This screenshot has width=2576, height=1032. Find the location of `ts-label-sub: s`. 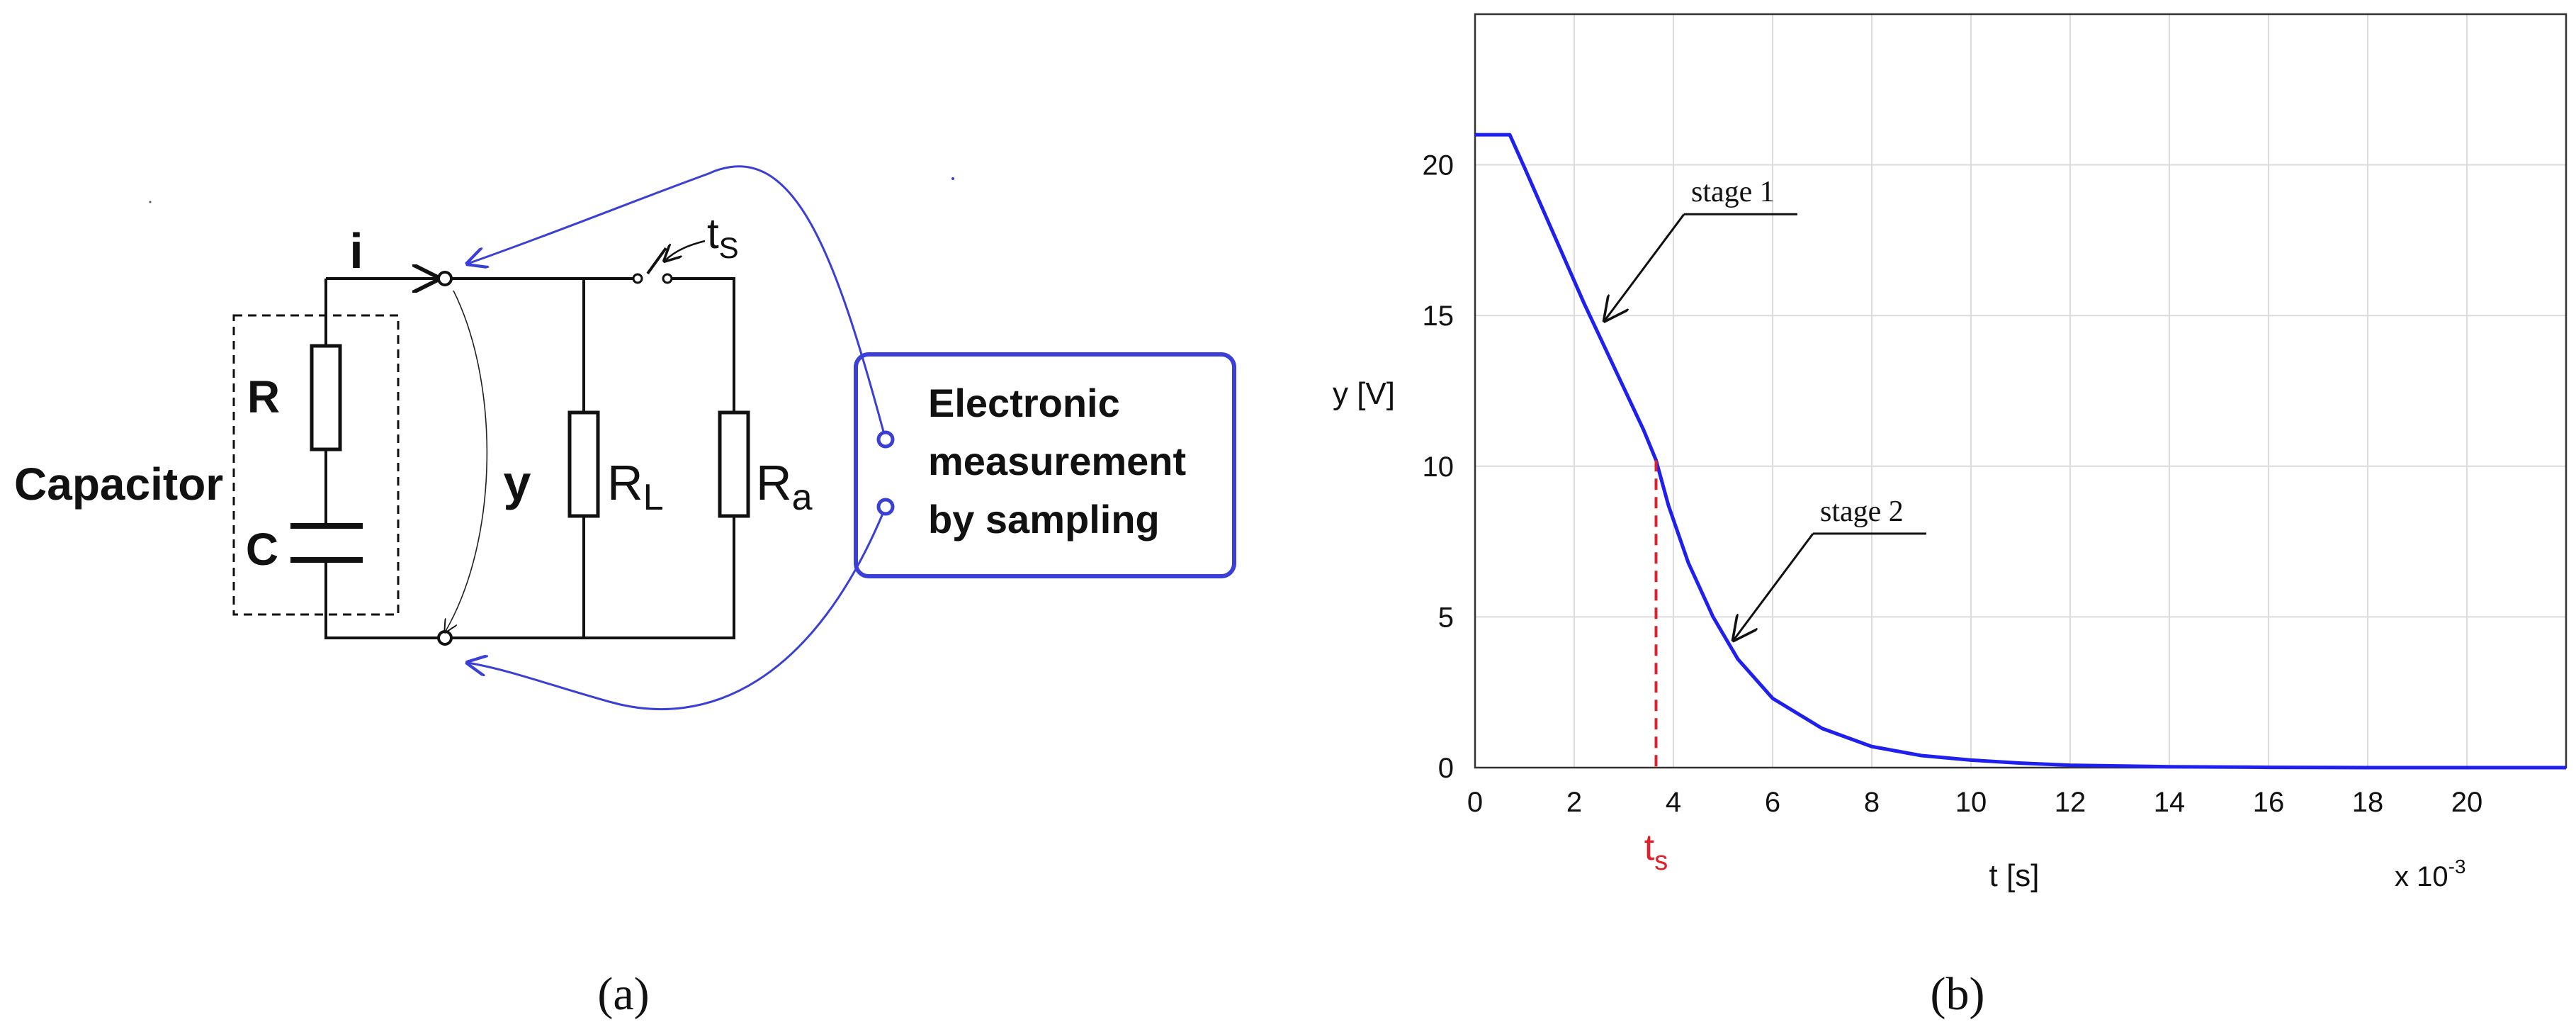

ts-label-sub: s is located at coordinates (1661, 861).